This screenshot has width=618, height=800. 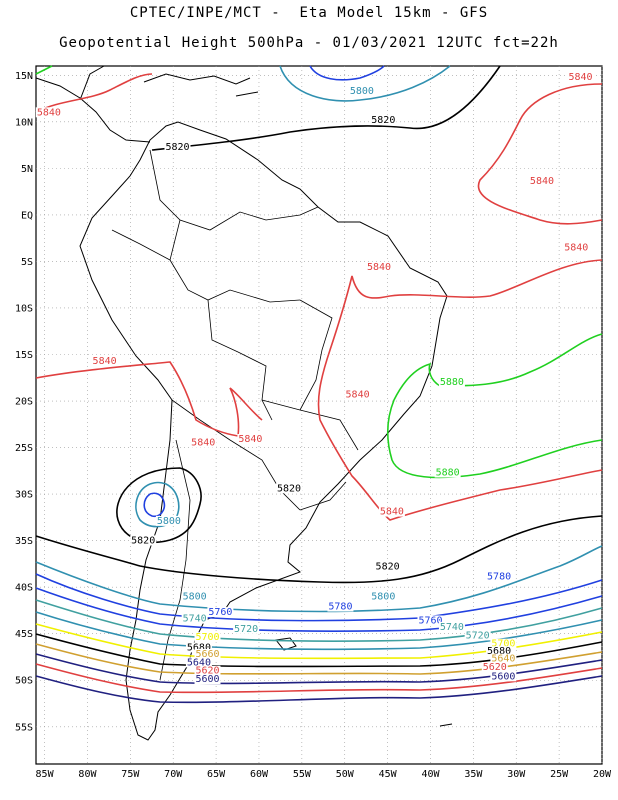 I want to click on contour-5820-south, so click(x=319, y=549).